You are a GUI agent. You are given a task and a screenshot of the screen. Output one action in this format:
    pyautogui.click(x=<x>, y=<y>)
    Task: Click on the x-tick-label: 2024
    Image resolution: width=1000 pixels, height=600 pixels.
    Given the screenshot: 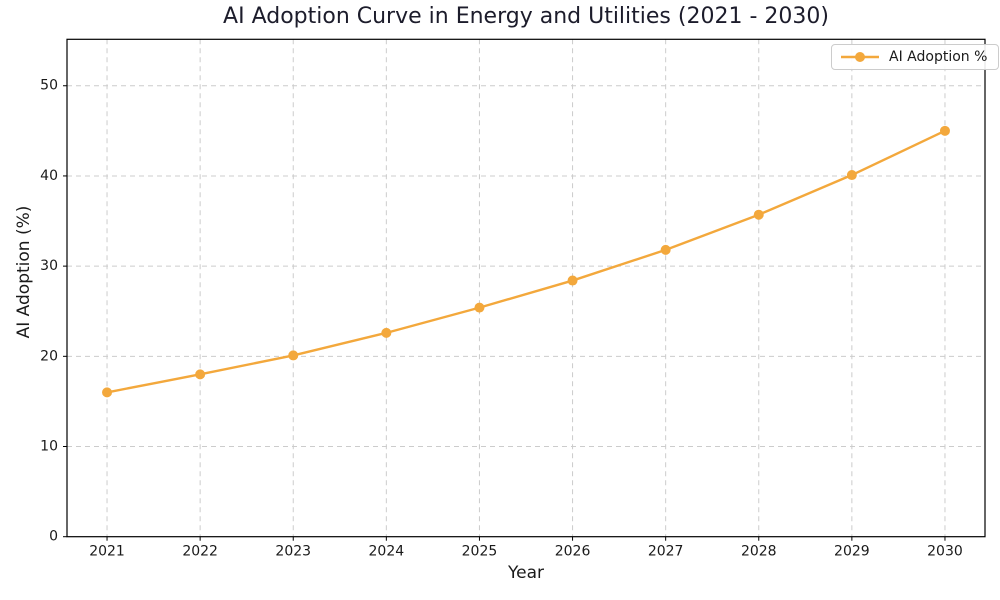 What is the action you would take?
    pyautogui.click(x=387, y=551)
    